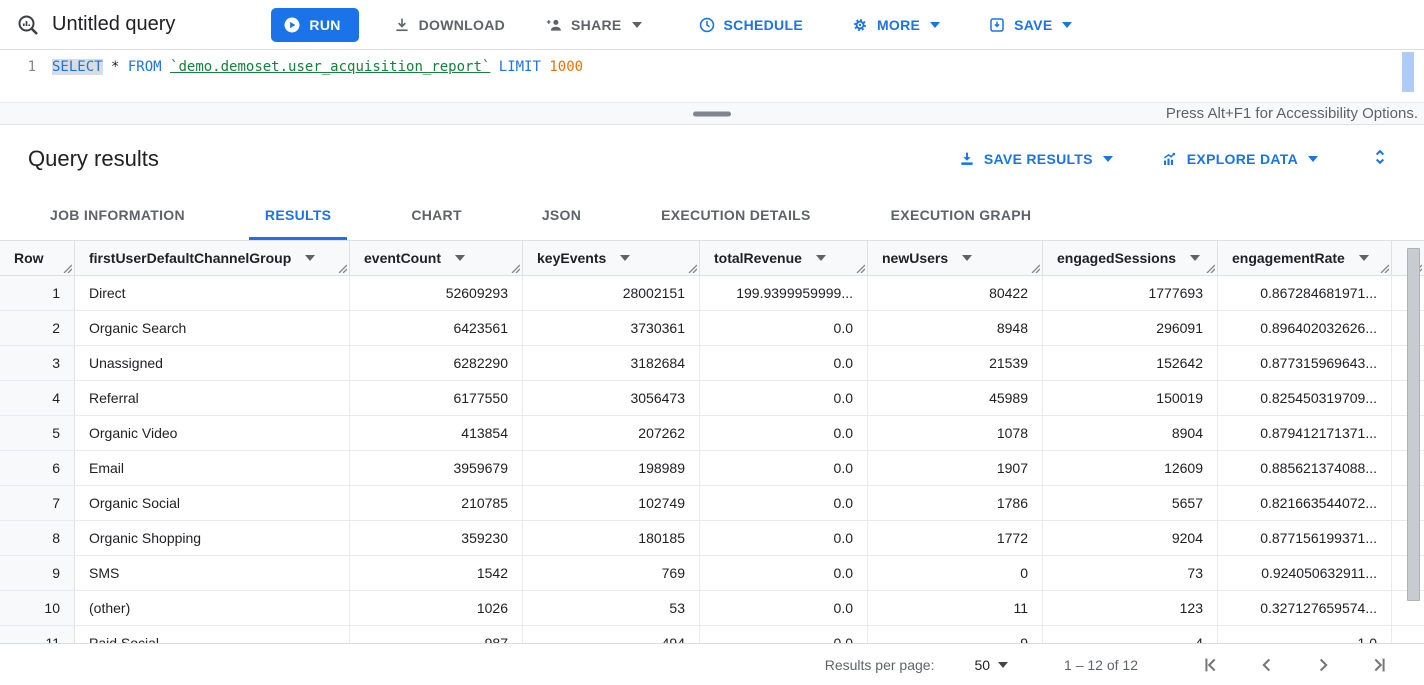  I want to click on explore-chart-icon, so click(1169, 158).